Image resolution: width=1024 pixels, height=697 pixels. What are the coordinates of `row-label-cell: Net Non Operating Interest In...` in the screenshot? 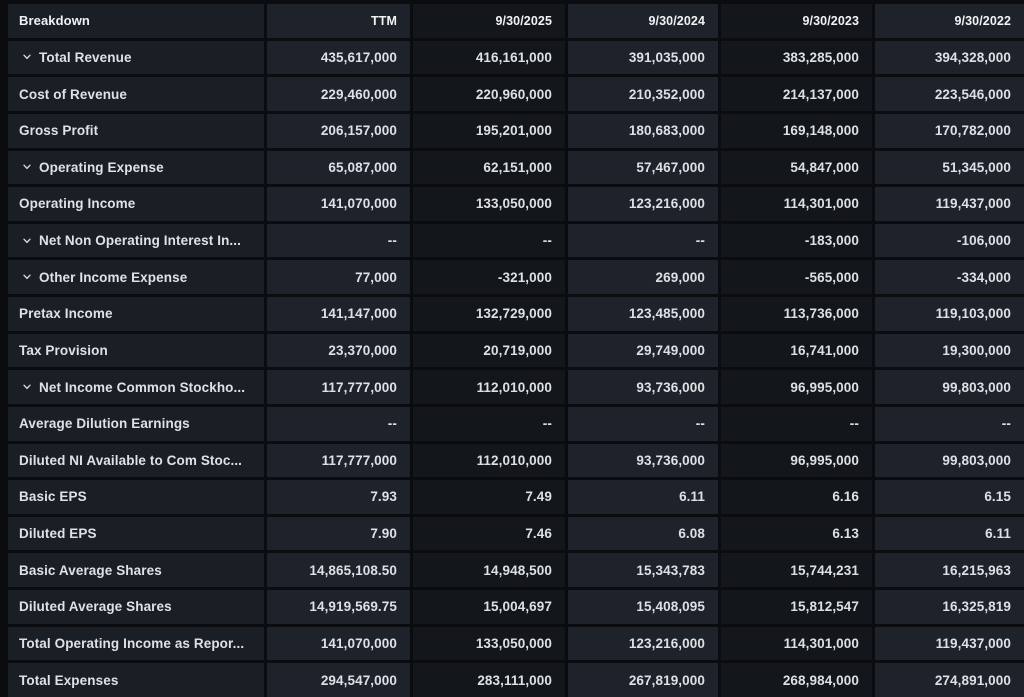 It's located at (136, 240).